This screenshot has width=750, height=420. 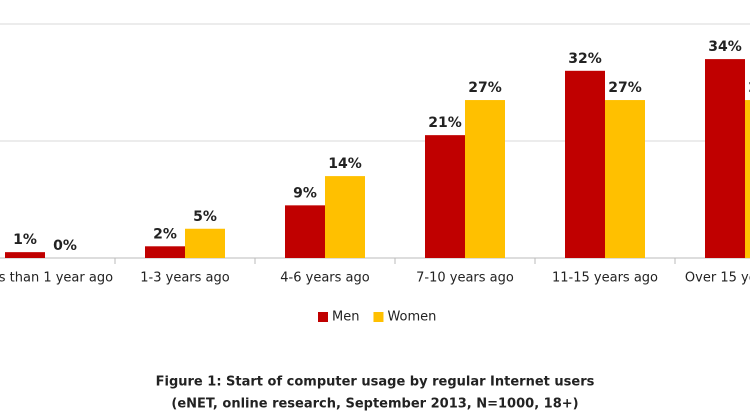 What do you see at coordinates (445, 123) in the screenshot?
I see `value-label: 21%` at bounding box center [445, 123].